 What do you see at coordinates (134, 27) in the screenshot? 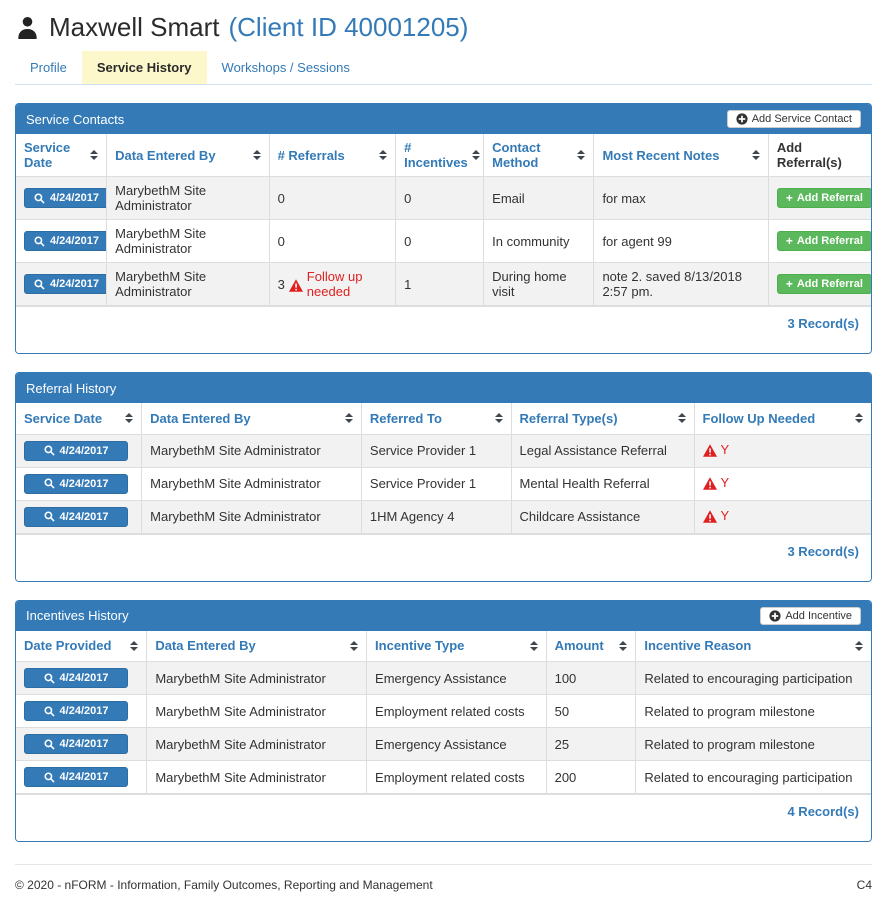
I see `page-title: Maxwell Smart` at bounding box center [134, 27].